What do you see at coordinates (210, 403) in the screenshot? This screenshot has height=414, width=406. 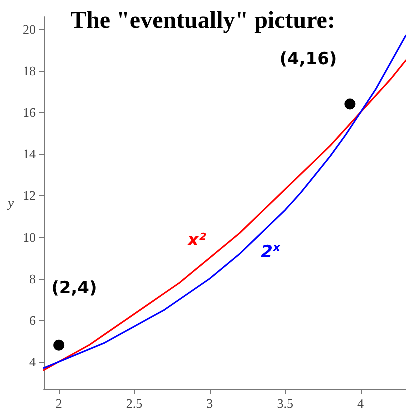 I see `x-tick-label: 3` at bounding box center [210, 403].